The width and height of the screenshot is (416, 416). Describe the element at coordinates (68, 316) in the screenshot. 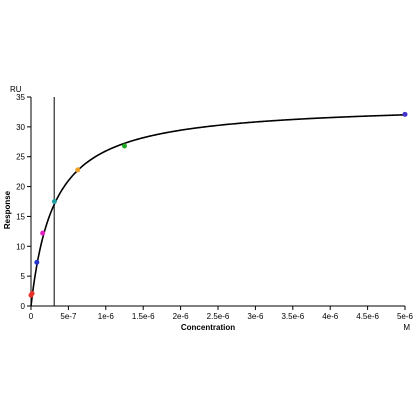

I see `x-tick-label: 5e-7` at that location.